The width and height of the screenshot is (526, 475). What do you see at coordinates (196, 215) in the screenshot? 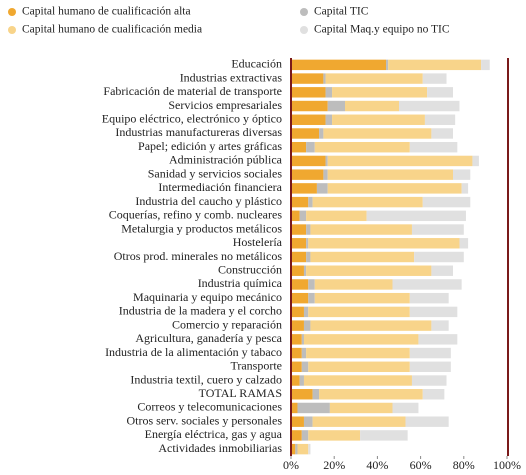
I see `y-tick-label: Coquerías, refino y comb. nucleares` at bounding box center [196, 215].